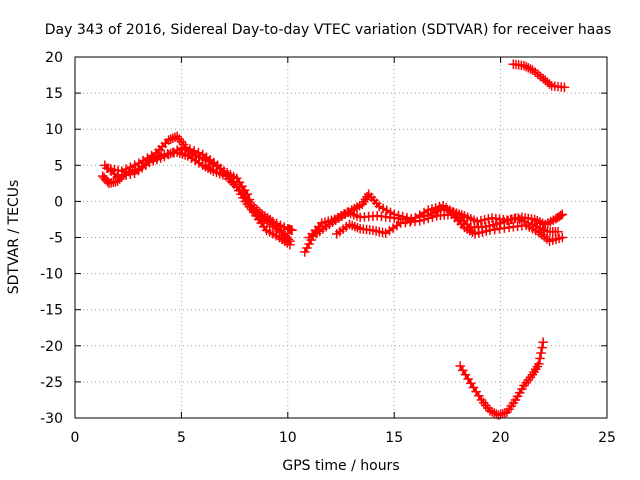  Describe the element at coordinates (56, 239) in the screenshot. I see `y-tick-label: -5` at that location.